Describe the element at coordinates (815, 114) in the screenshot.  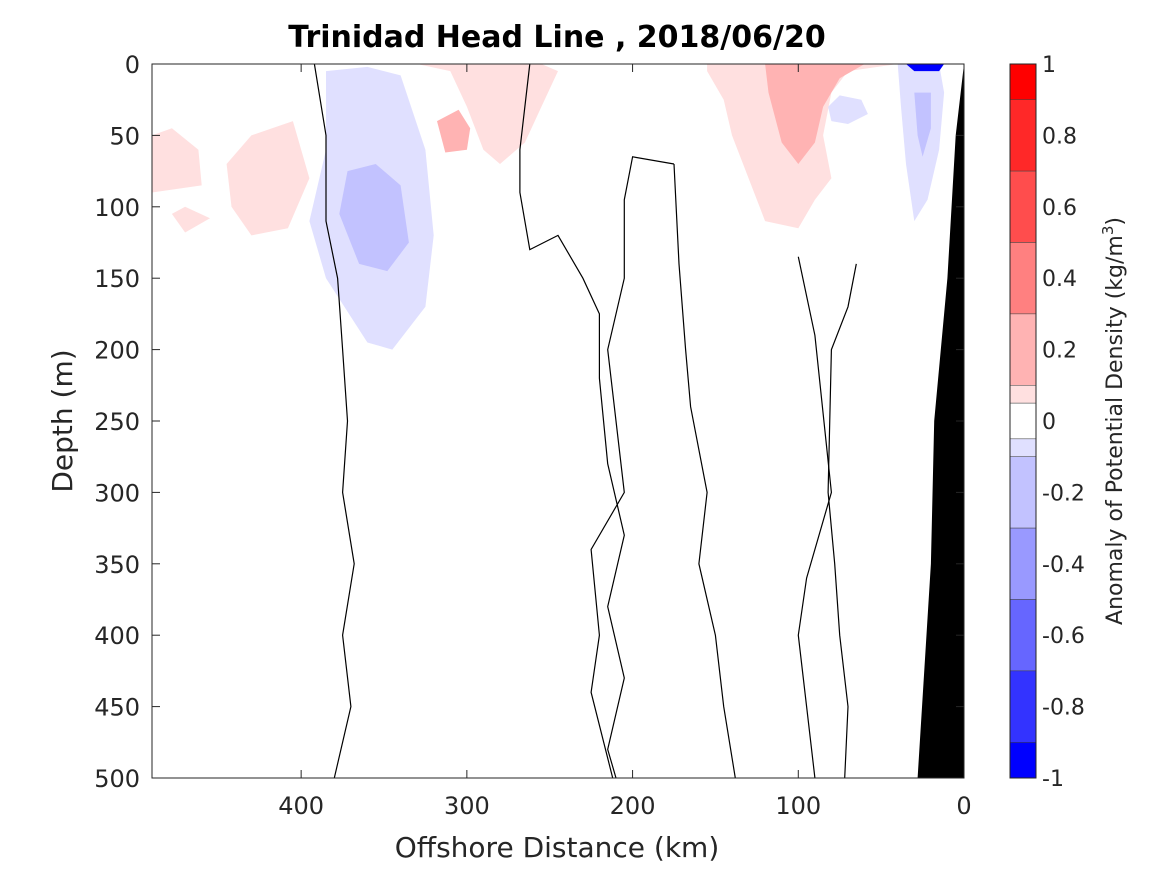
I see `anomaly-region-positive-core-100km` at that location.